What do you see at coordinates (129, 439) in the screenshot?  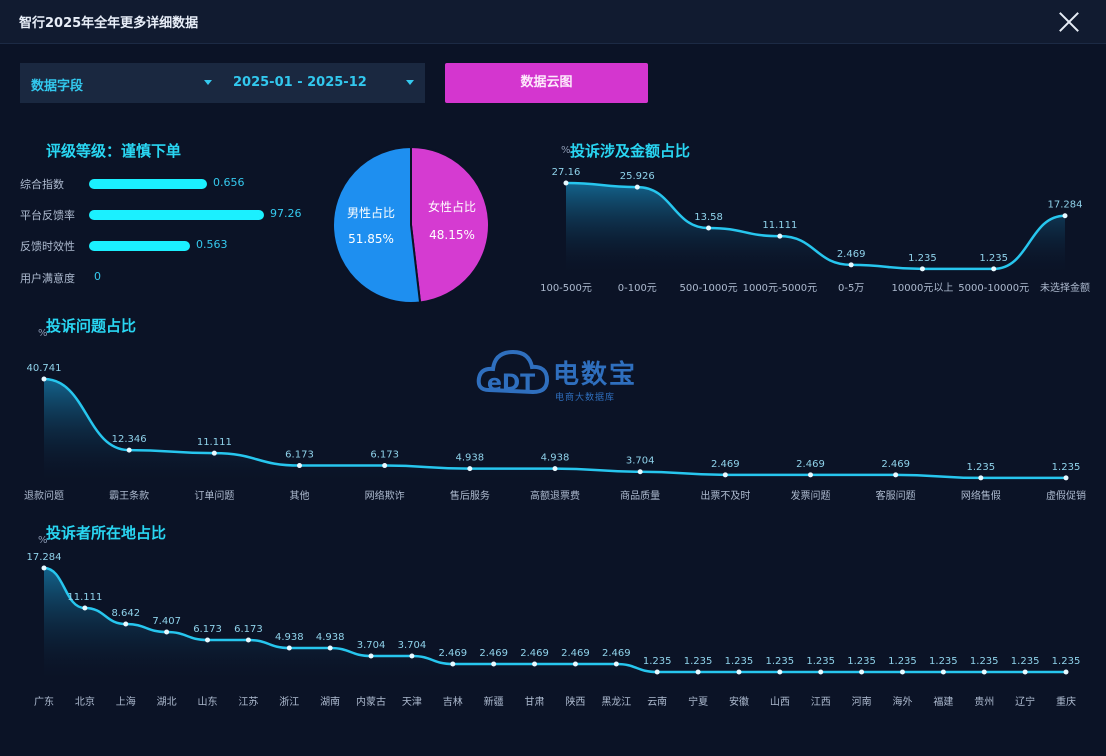 I see `data-label: 12.346` at bounding box center [129, 439].